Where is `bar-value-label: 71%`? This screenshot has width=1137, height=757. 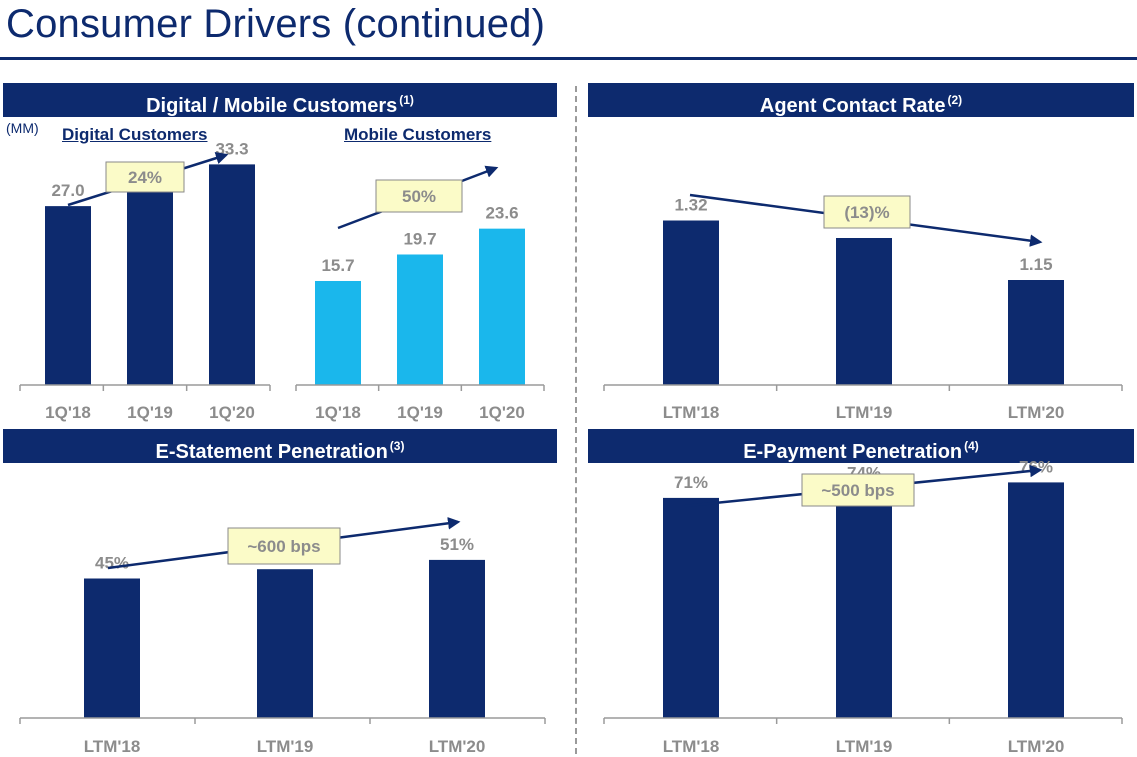
bar-value-label: 71% is located at coordinates (691, 482).